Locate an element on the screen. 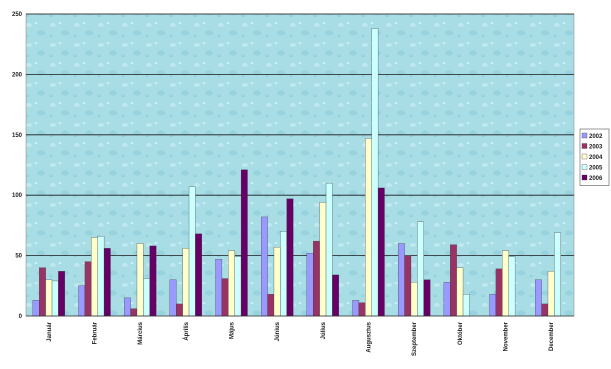 The width and height of the screenshot is (611, 369). category-label: December is located at coordinates (552, 336).